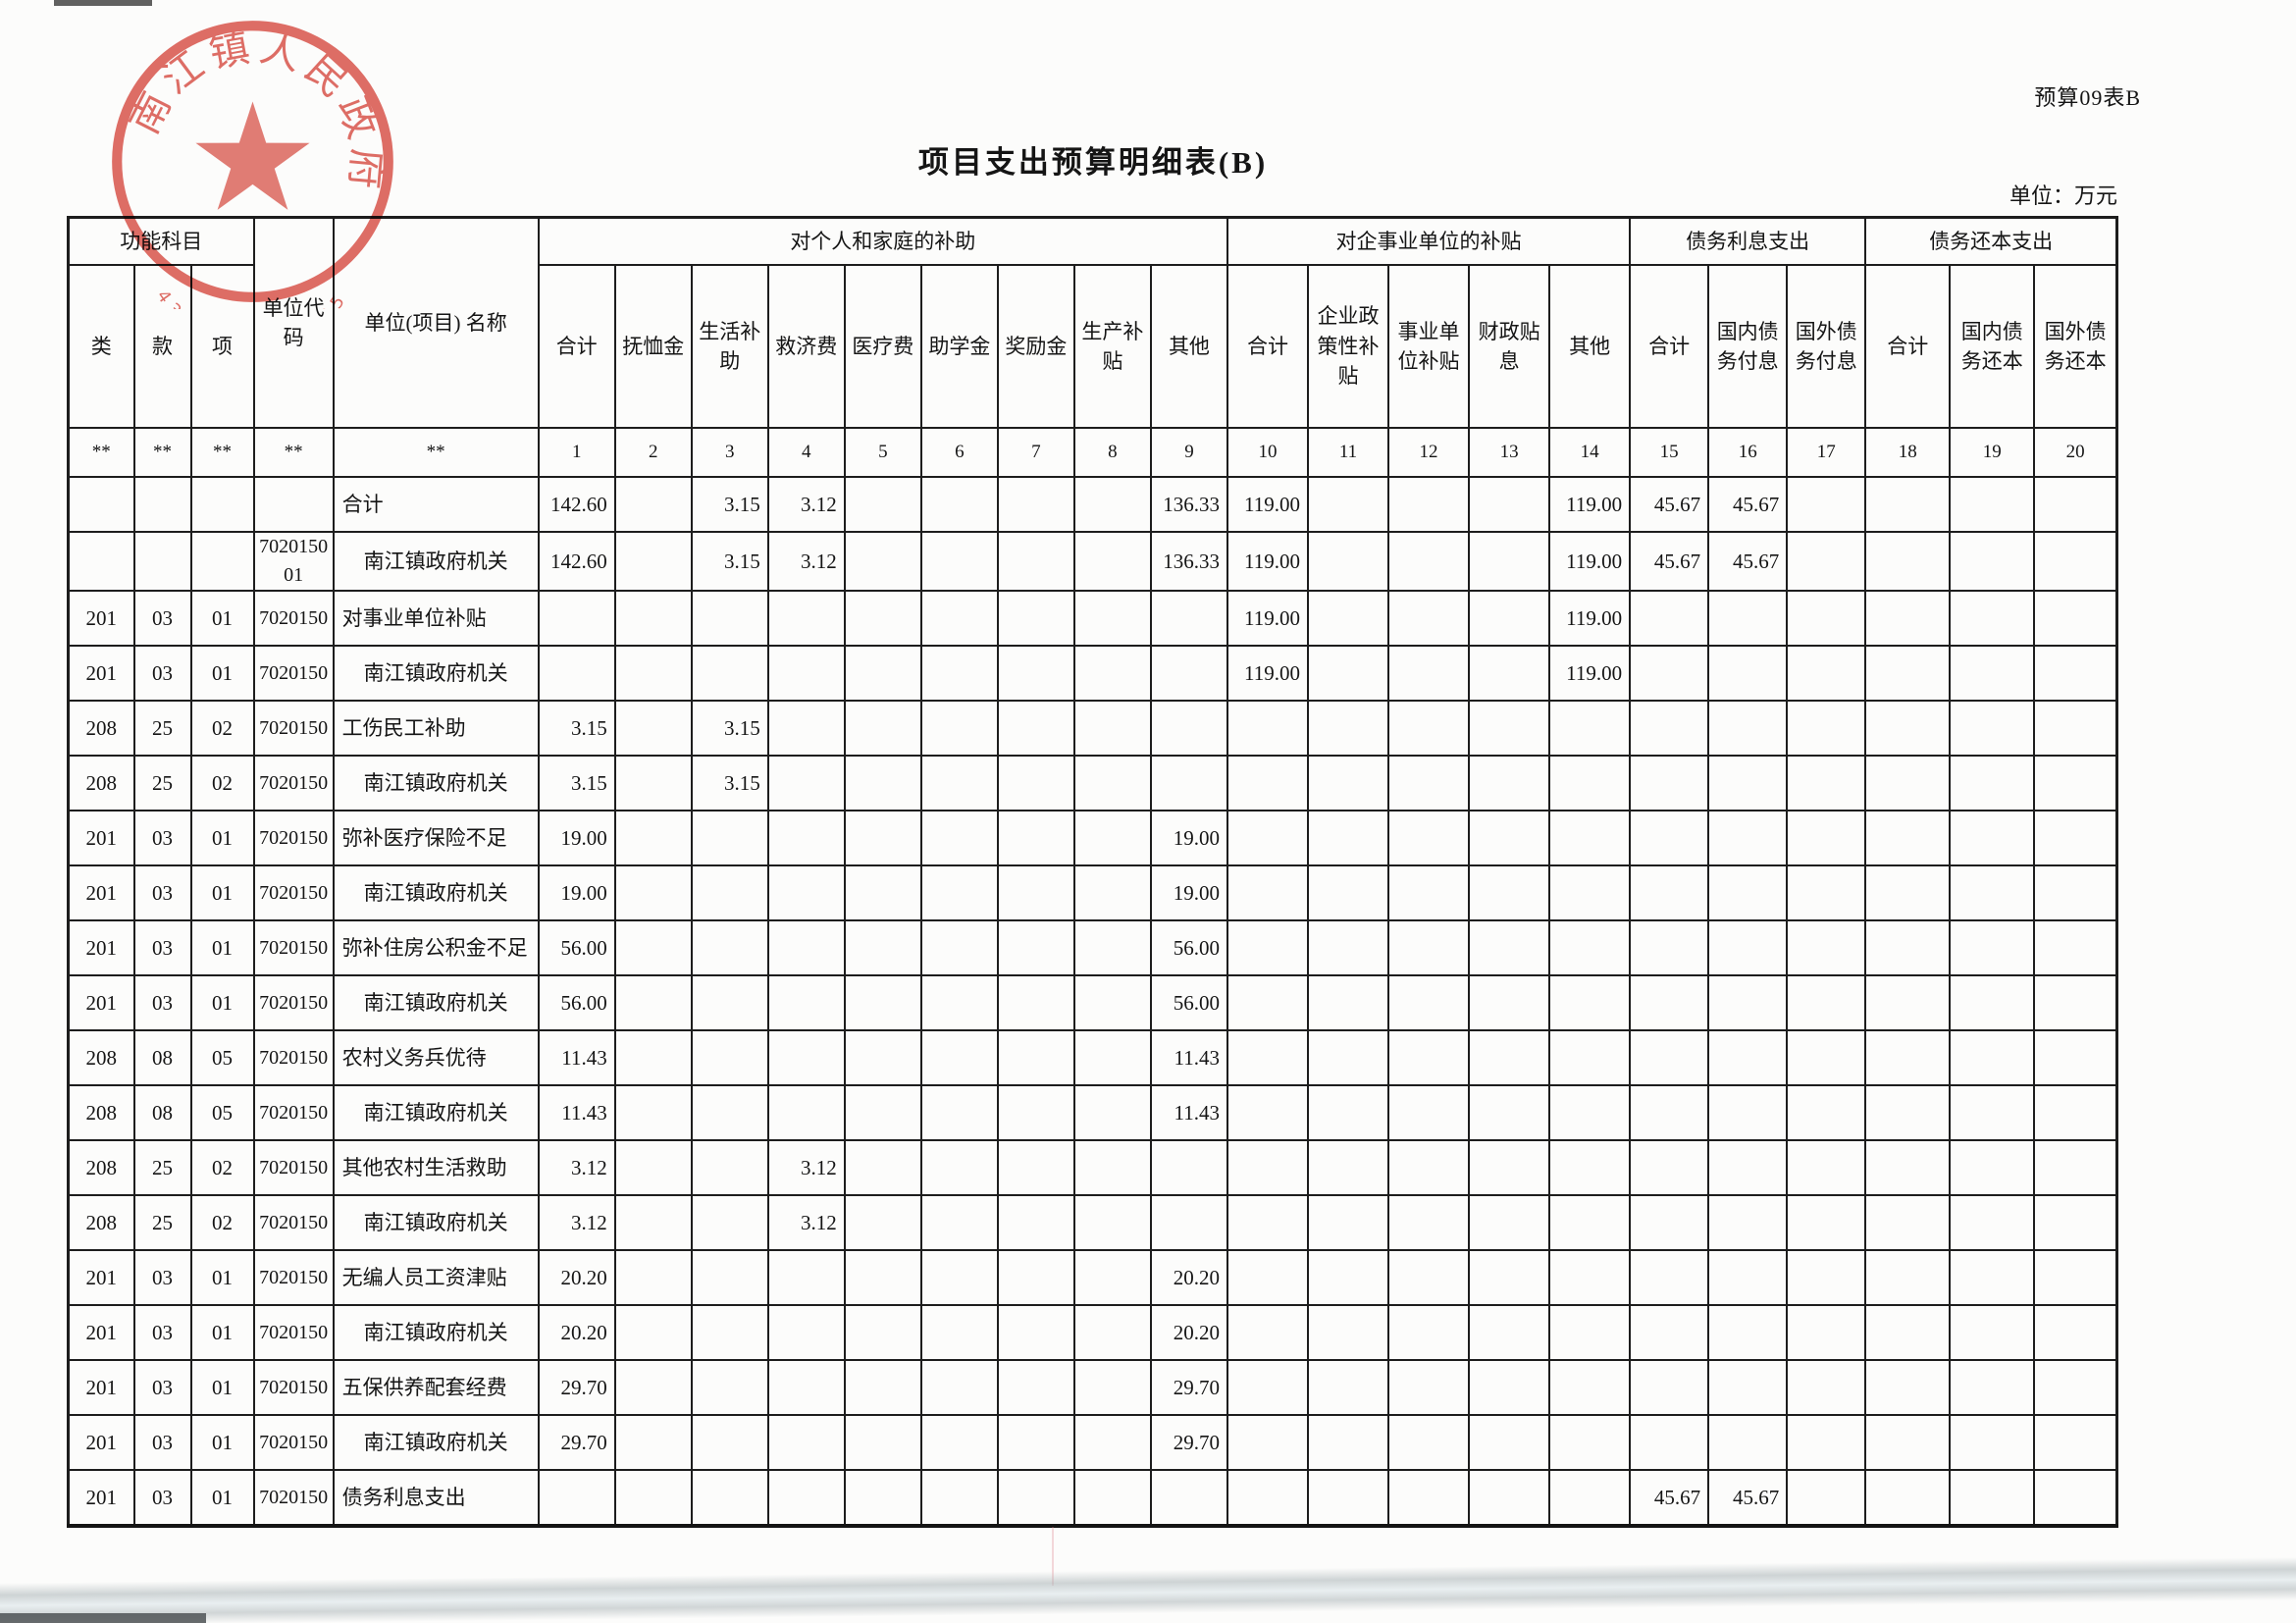  Describe the element at coordinates (1509, 346) in the screenshot. I see `header-col-2-4: 财政贴息` at that location.